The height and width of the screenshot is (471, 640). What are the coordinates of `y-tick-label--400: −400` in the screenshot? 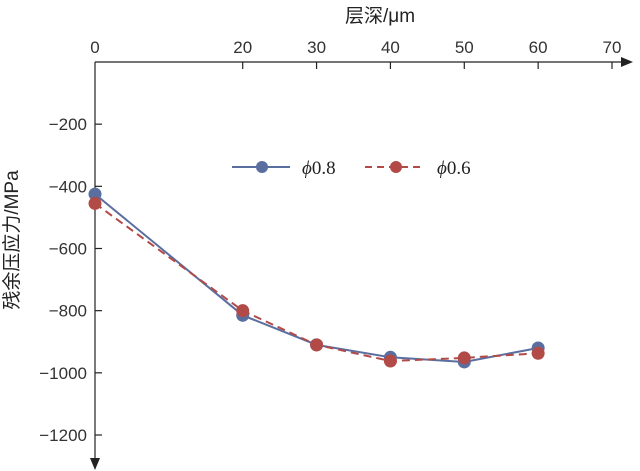 It's located at (68, 186).